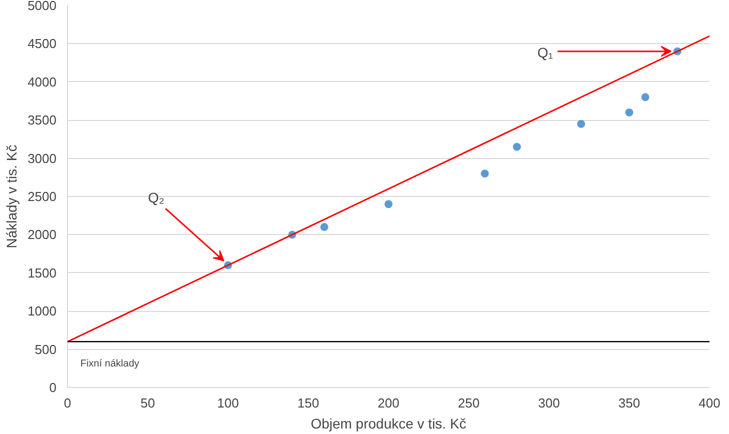 This screenshot has width=729, height=434. I want to click on y-tick-label: 0, so click(53, 387).